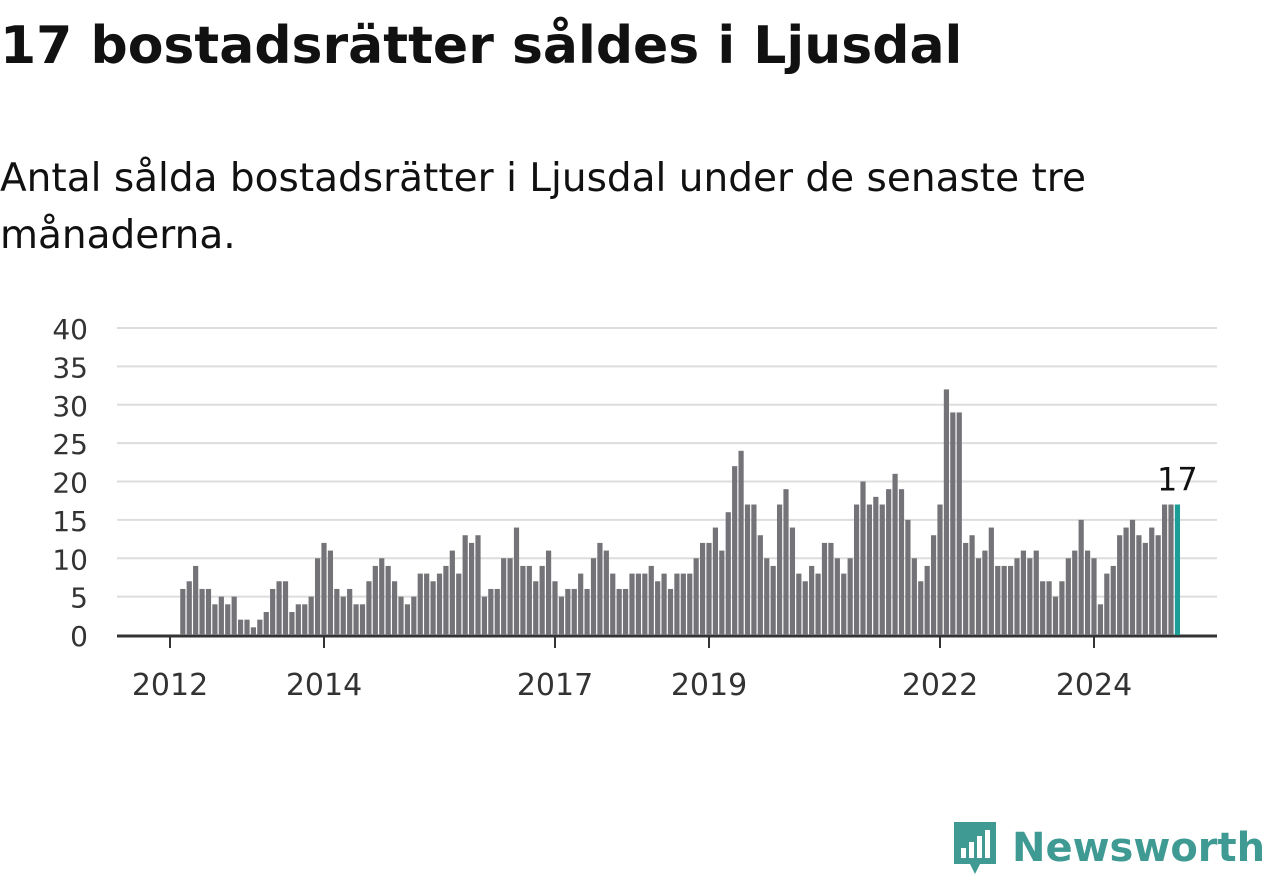 The height and width of the screenshot is (879, 1262). What do you see at coordinates (70, 521) in the screenshot?
I see `y-tick-label: 15` at bounding box center [70, 521].